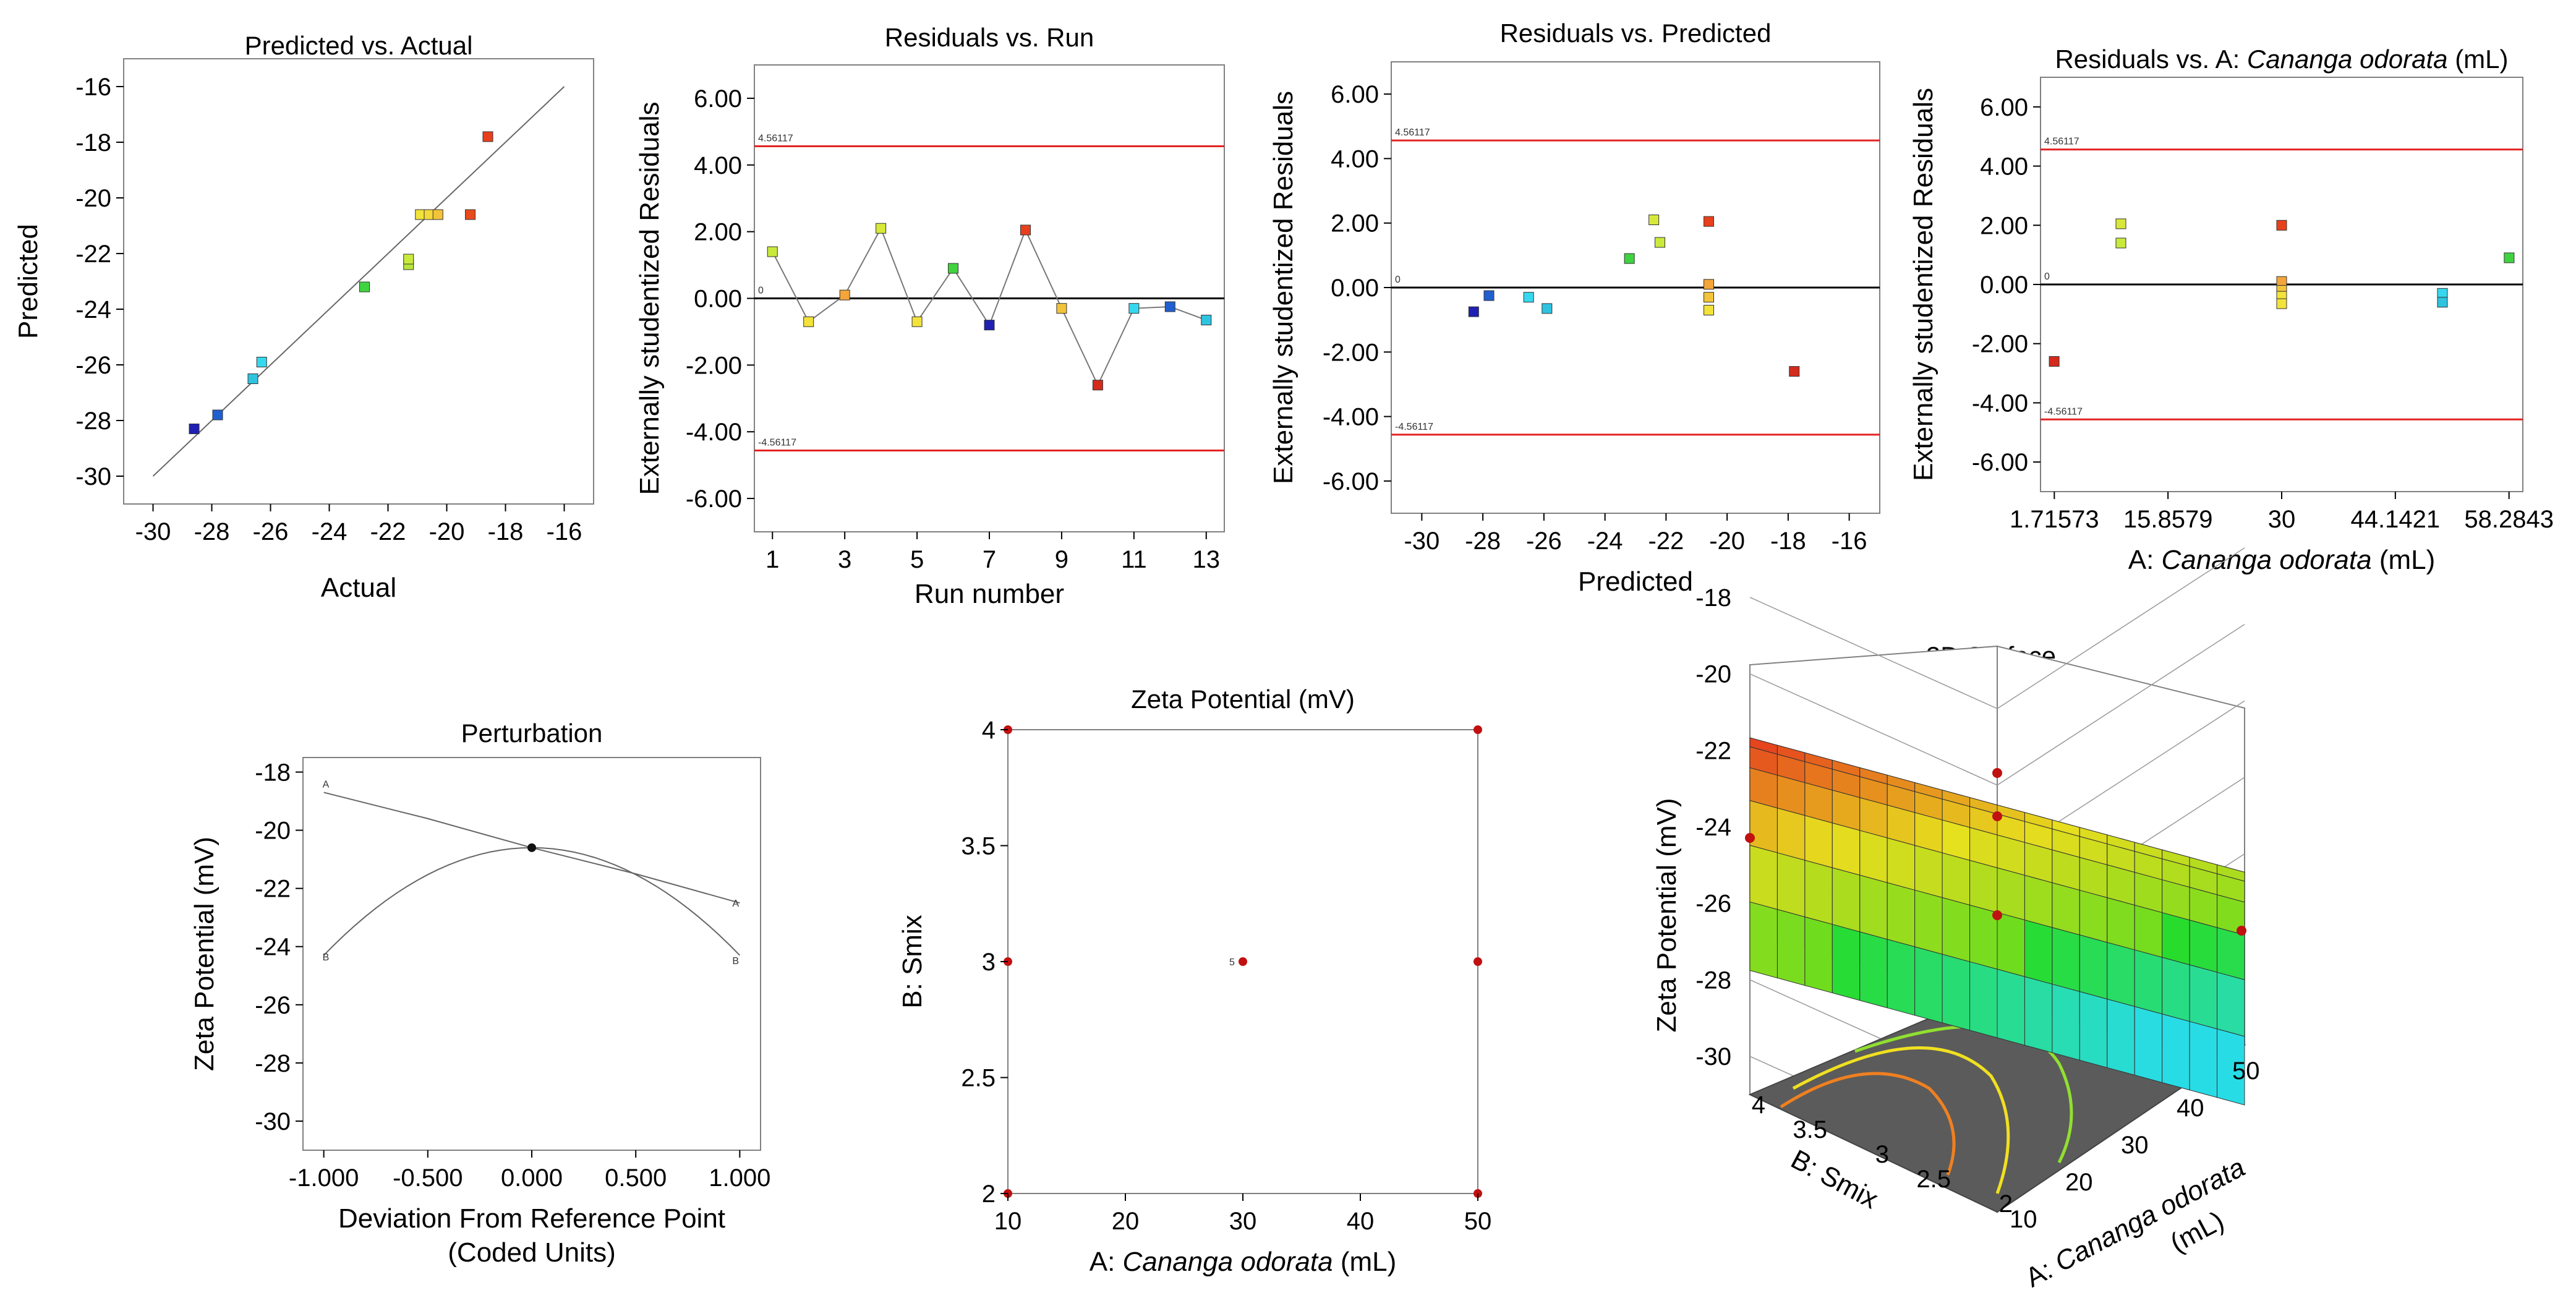 This screenshot has width=2576, height=1298. What do you see at coordinates (326, 784) in the screenshot?
I see `series-a-label-start: A` at bounding box center [326, 784].